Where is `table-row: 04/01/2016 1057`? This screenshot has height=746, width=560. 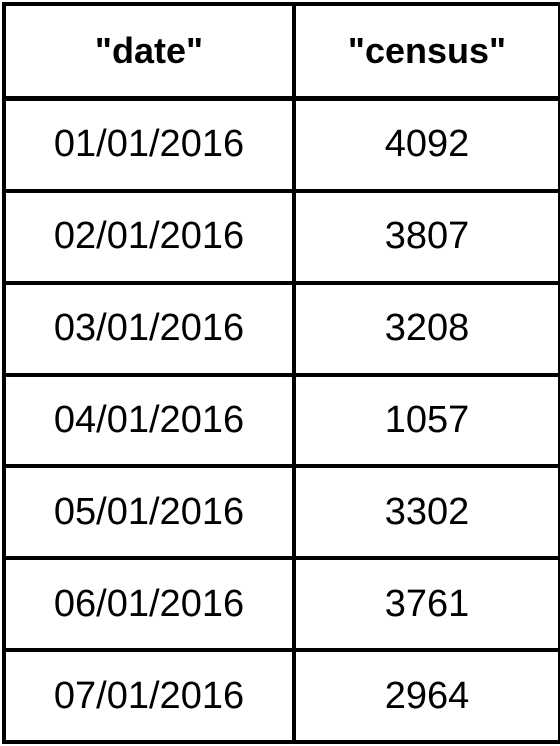 table-row: 04/01/2016 1057 is located at coordinates (281, 420).